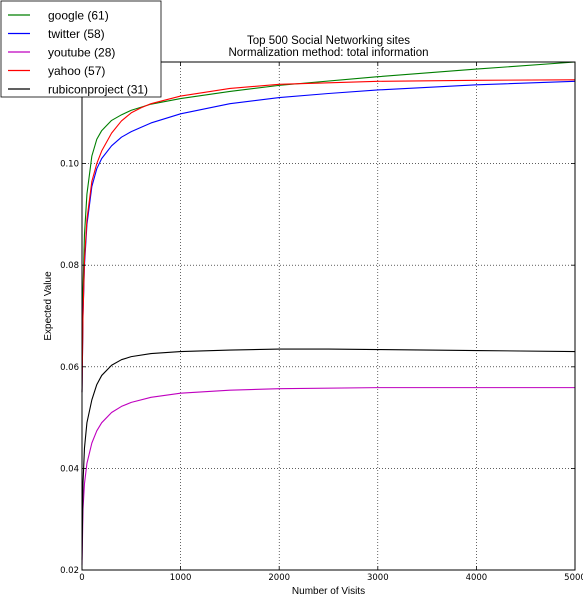 This screenshot has width=583, height=601. I want to click on x-tick-label: 4000, so click(477, 578).